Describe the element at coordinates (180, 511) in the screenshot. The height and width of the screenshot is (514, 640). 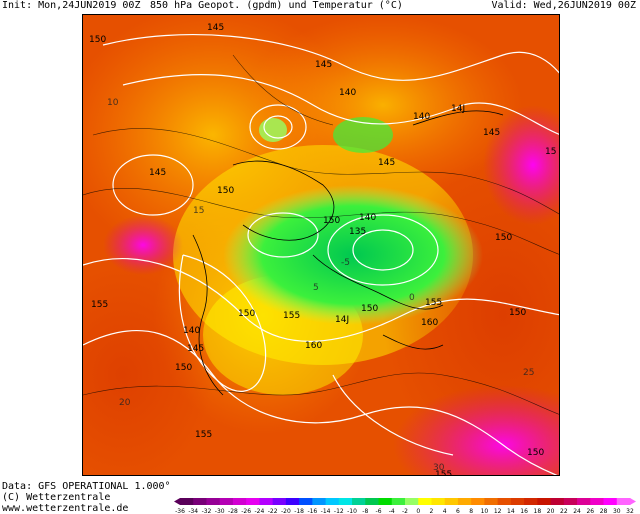
I see `colorbar-tick-label: -36` at that location.